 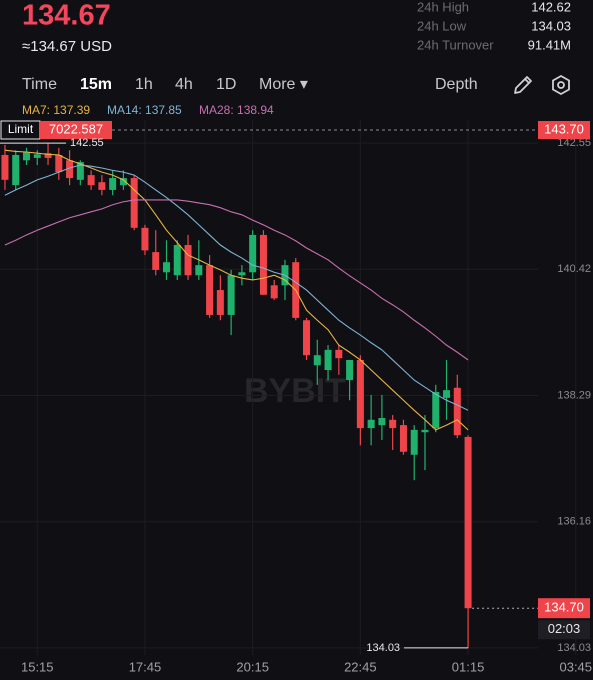 What do you see at coordinates (37, 666) in the screenshot?
I see `x-tick-label: 15:15` at bounding box center [37, 666].